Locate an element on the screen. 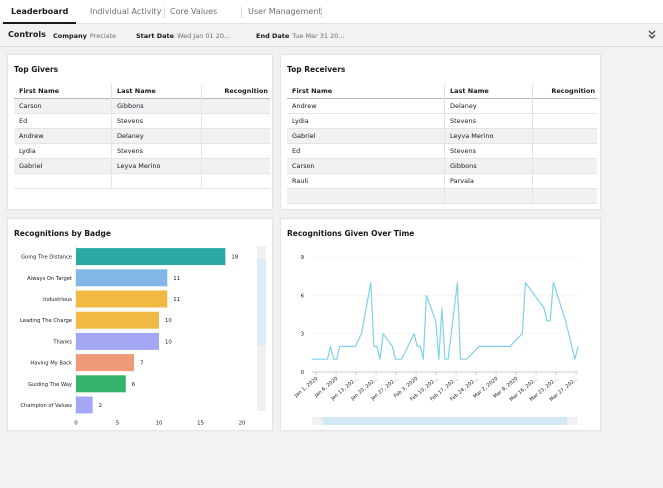  cell-first-name: Ed is located at coordinates (23, 121).